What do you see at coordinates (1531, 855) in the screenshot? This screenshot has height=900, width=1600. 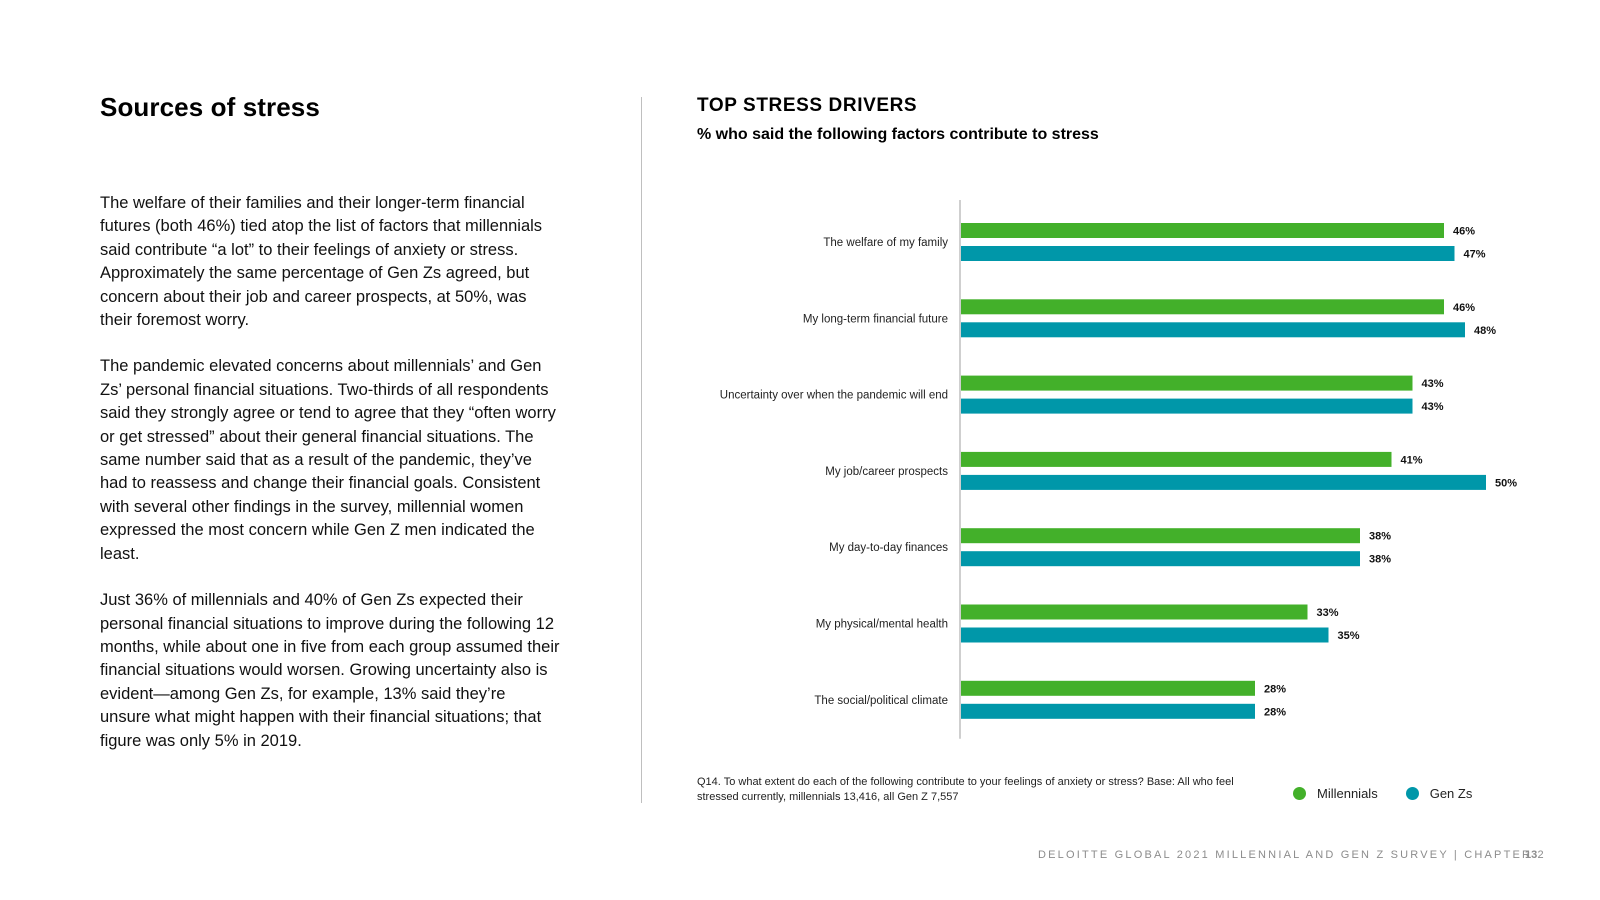 I see `page-number: 13` at bounding box center [1531, 855].